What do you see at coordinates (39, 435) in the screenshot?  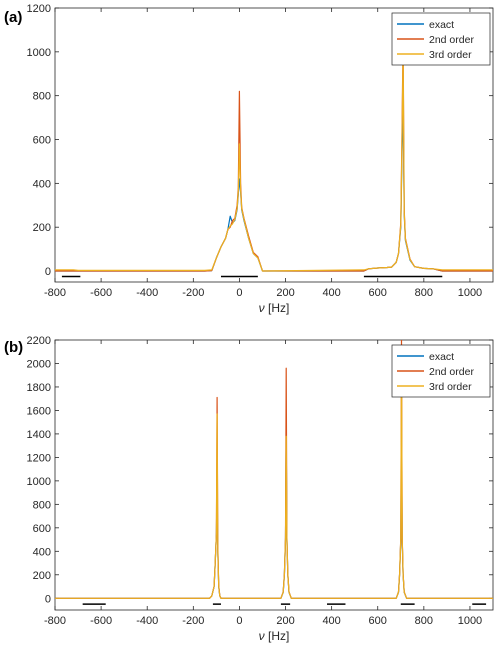 I see `y-tick-label: 1400` at bounding box center [39, 435].